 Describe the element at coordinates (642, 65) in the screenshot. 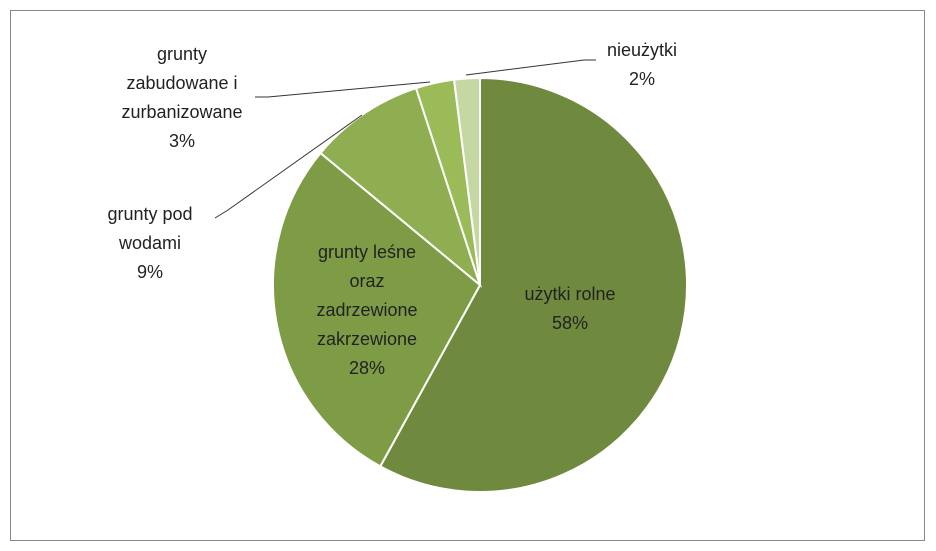

I see `data-label: nieużytki 2%` at that location.